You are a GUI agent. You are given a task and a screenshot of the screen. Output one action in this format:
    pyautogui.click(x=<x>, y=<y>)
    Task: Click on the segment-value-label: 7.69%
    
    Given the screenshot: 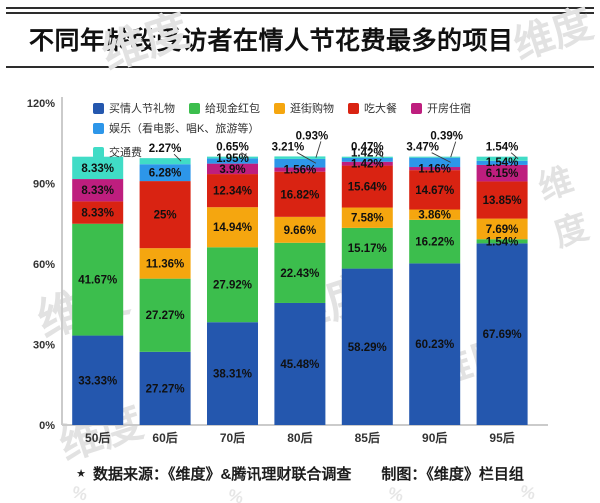 What is the action you would take?
    pyautogui.click(x=502, y=230)
    